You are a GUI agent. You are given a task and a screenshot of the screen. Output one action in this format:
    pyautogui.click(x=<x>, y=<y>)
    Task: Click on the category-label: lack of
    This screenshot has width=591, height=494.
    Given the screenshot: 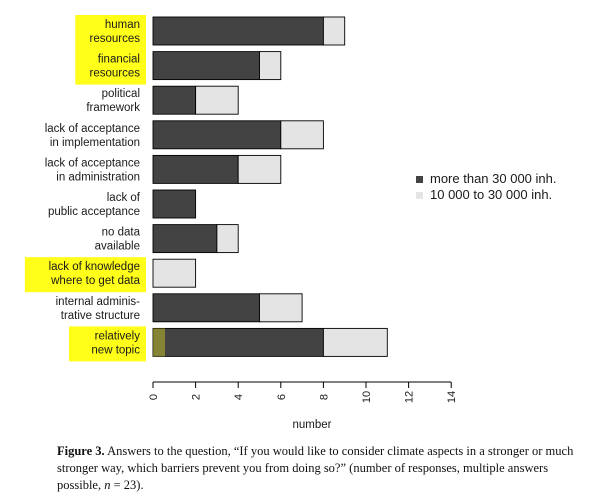 What is the action you would take?
    pyautogui.click(x=124, y=198)
    